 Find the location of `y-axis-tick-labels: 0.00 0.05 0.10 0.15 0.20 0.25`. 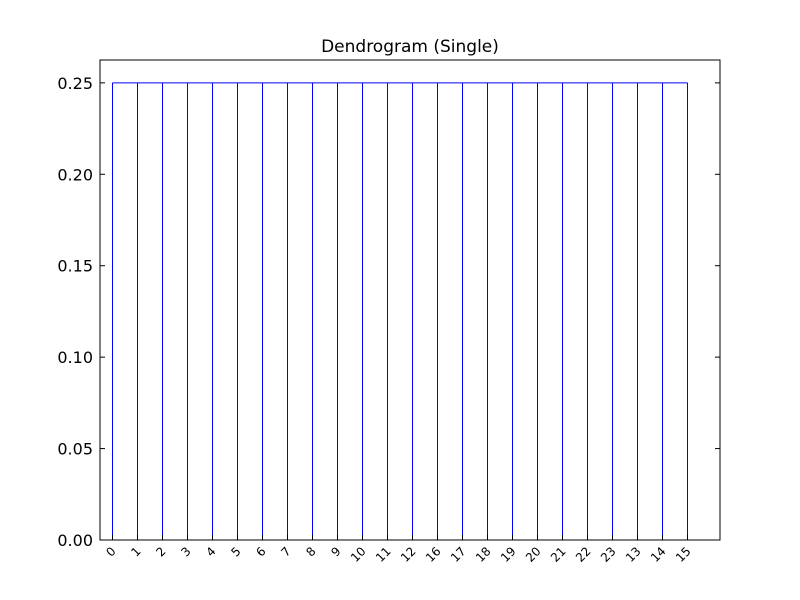

y-axis-tick-labels: 0.00 0.05 0.10 0.15 0.20 0.25 is located at coordinates (75, 312).